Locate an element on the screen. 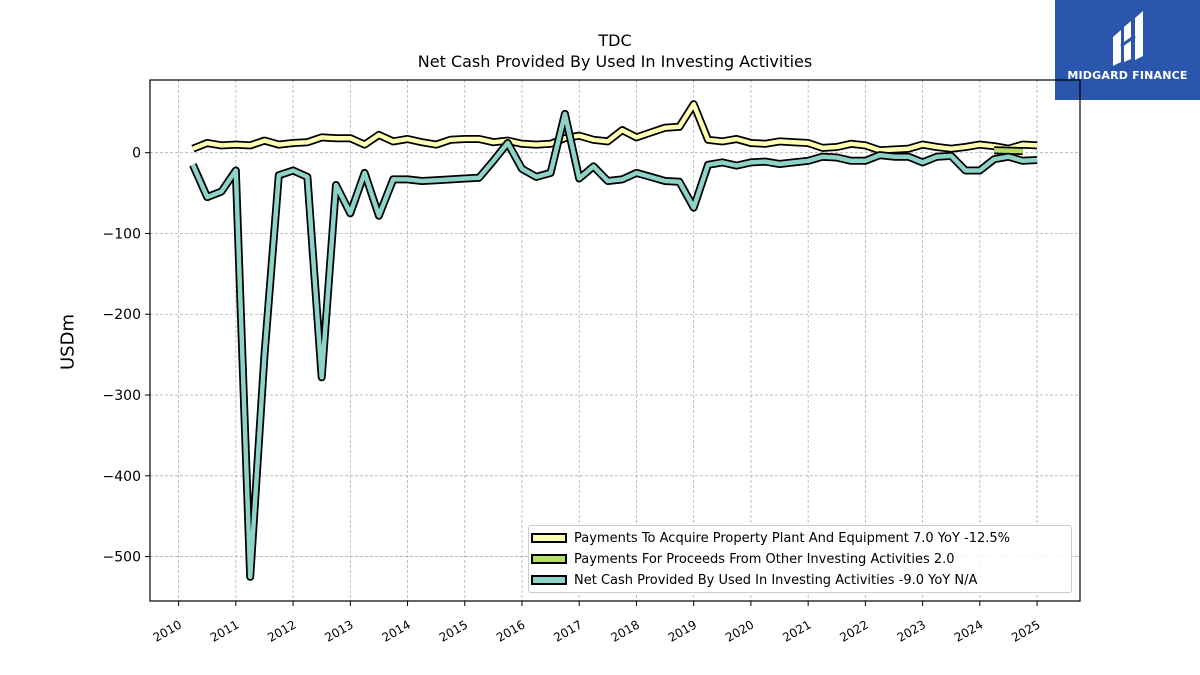  legend-swatch-other is located at coordinates (549, 559).